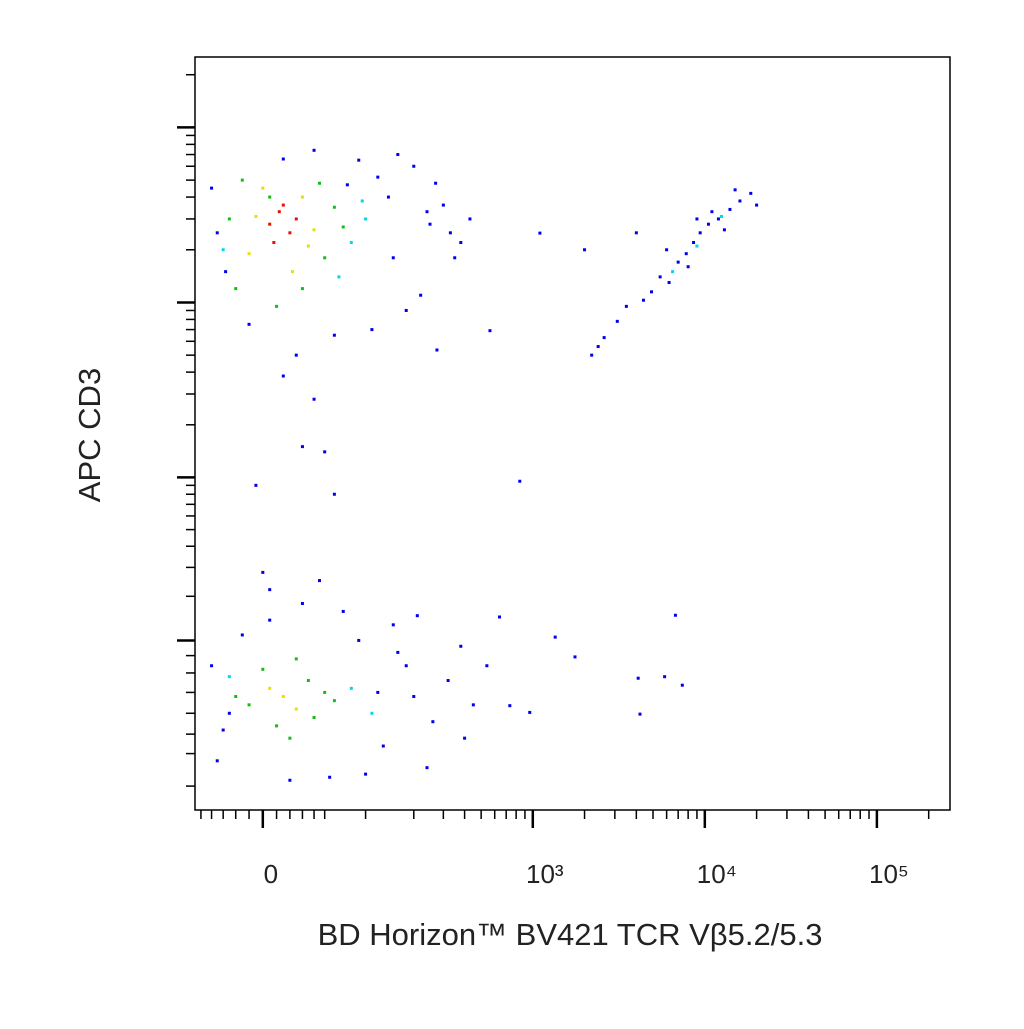  I want to click on x-tick-label: 10⁵, so click(889, 874).